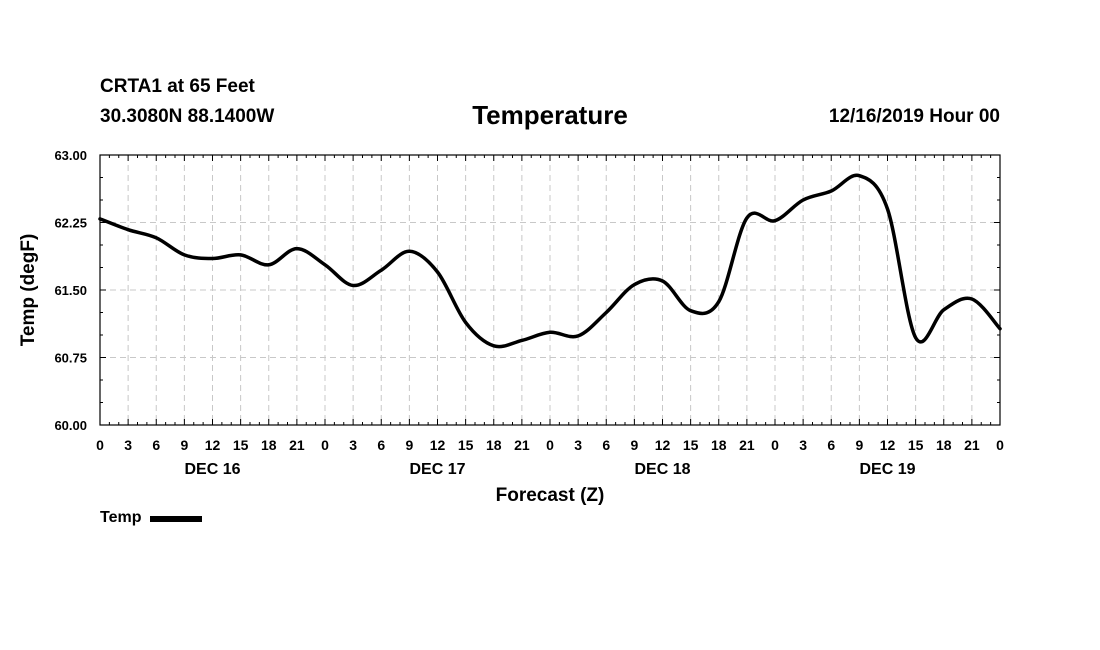 Image resolution: width=1100 pixels, height=650 pixels. Describe the element at coordinates (437, 469) in the screenshot. I see `day-label: DEC 17` at that location.